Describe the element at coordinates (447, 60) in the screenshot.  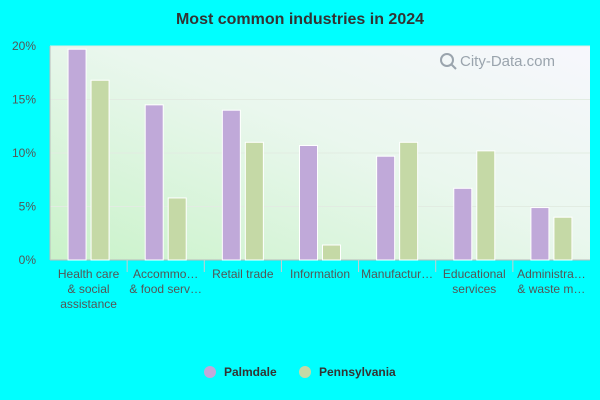
I see `watermark-magnifier-icon` at that location.